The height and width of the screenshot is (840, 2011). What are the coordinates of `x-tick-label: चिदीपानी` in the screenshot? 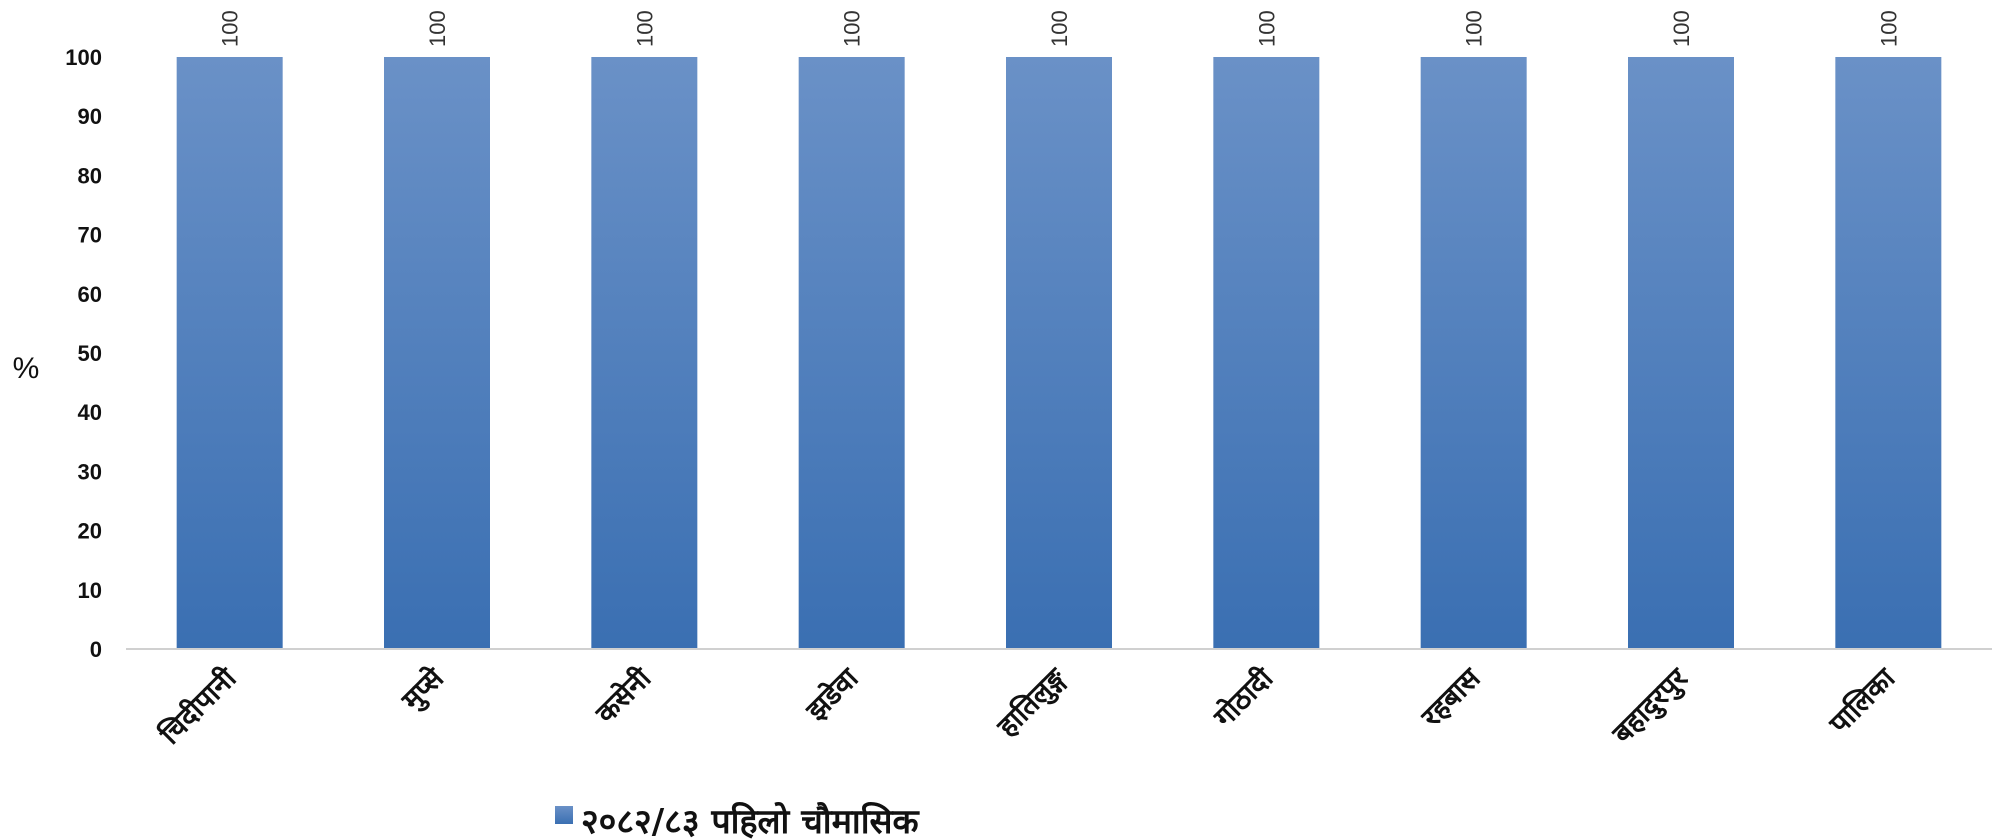 It's located at (198, 705).